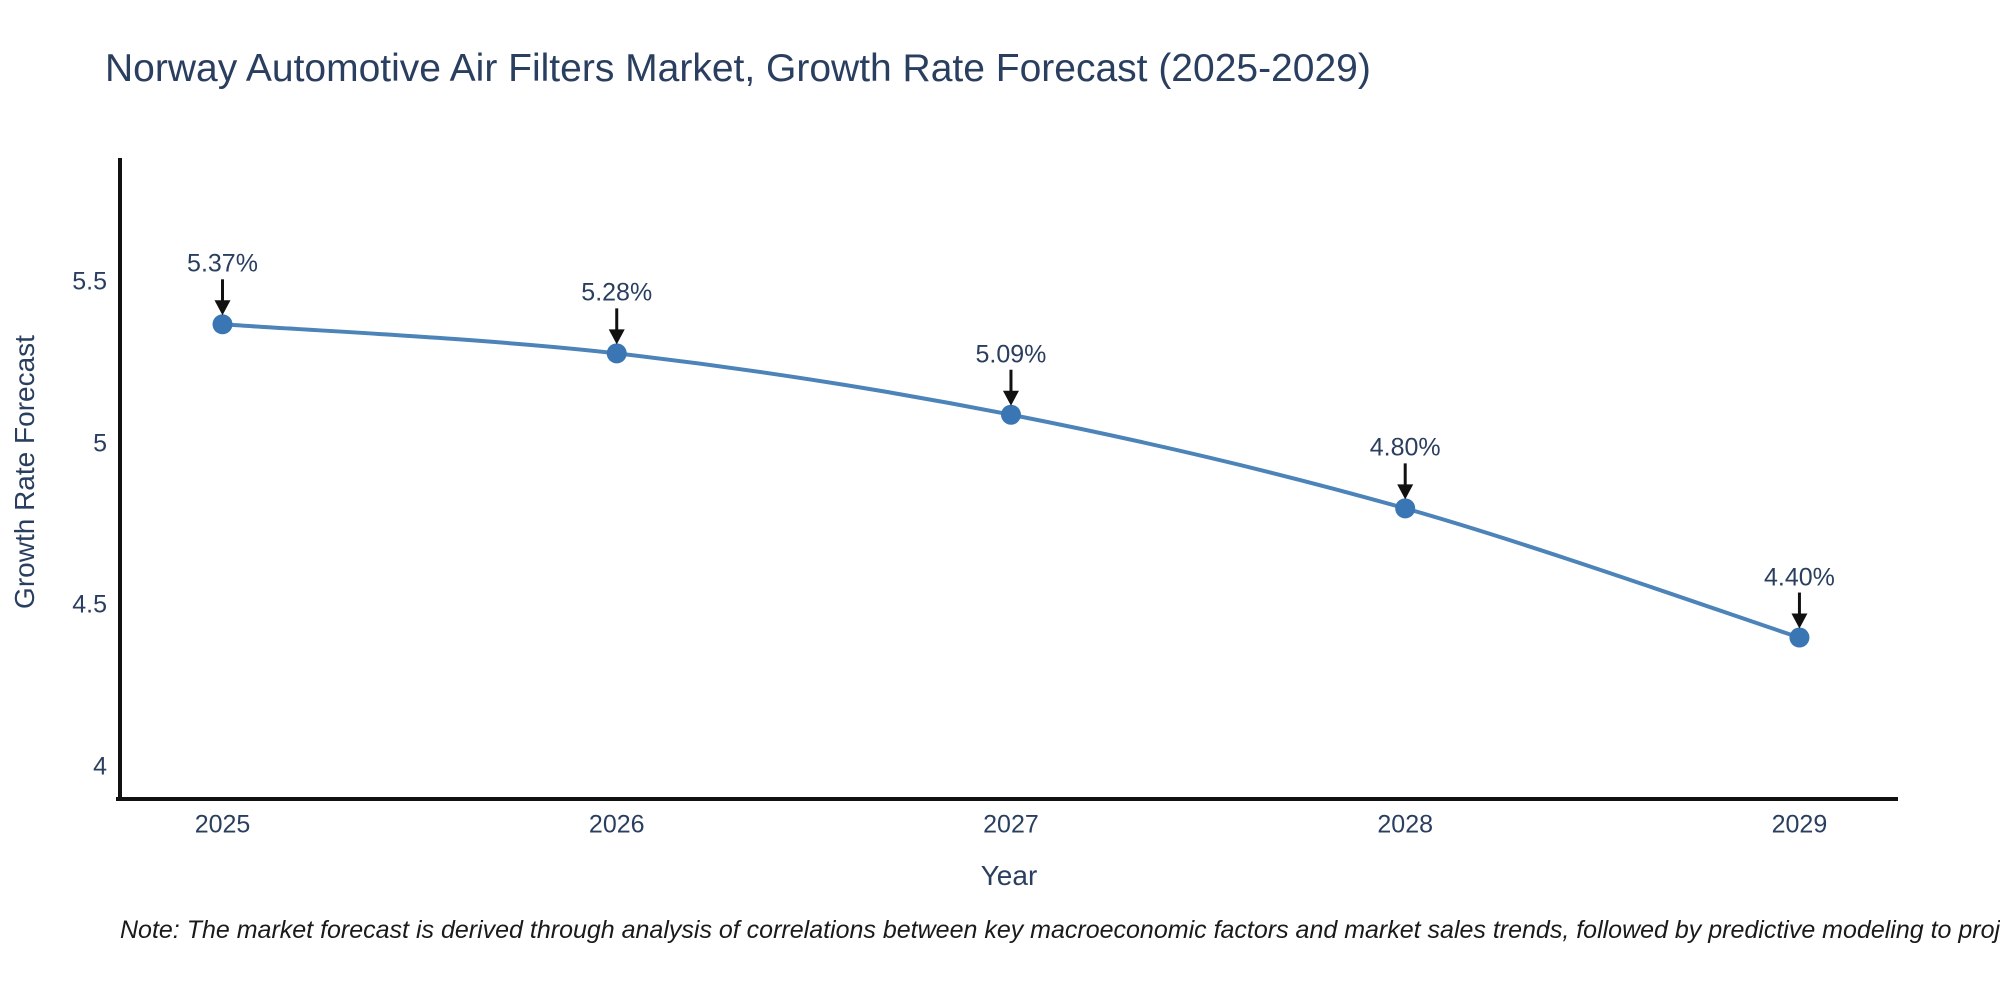  What do you see at coordinates (1405, 447) in the screenshot?
I see `point-value-annotation: 4.80%` at bounding box center [1405, 447].